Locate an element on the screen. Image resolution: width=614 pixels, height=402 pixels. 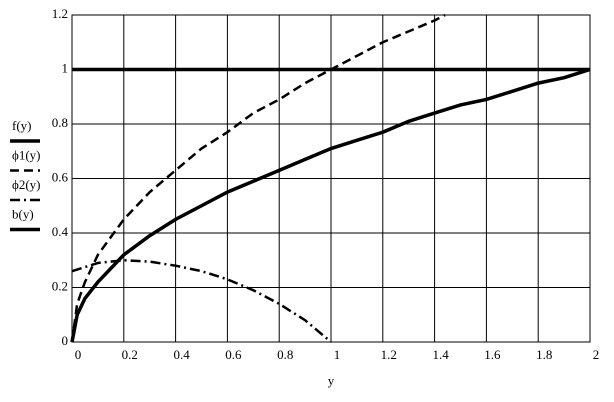
x-tick-label: 0 is located at coordinates (78, 354).